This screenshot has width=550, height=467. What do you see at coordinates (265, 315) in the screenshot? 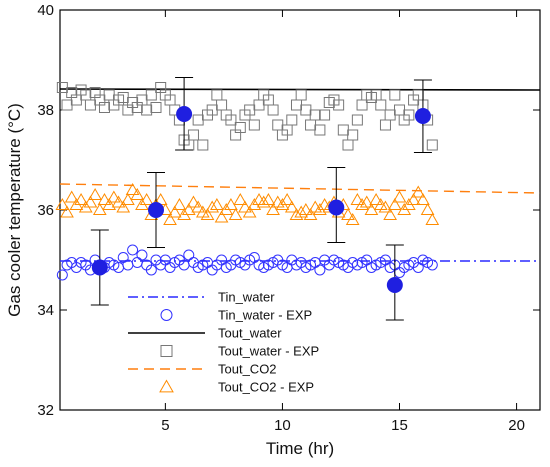
I see `legend-tin-water-exp-label: Tin_water - EXP` at bounding box center [265, 315].